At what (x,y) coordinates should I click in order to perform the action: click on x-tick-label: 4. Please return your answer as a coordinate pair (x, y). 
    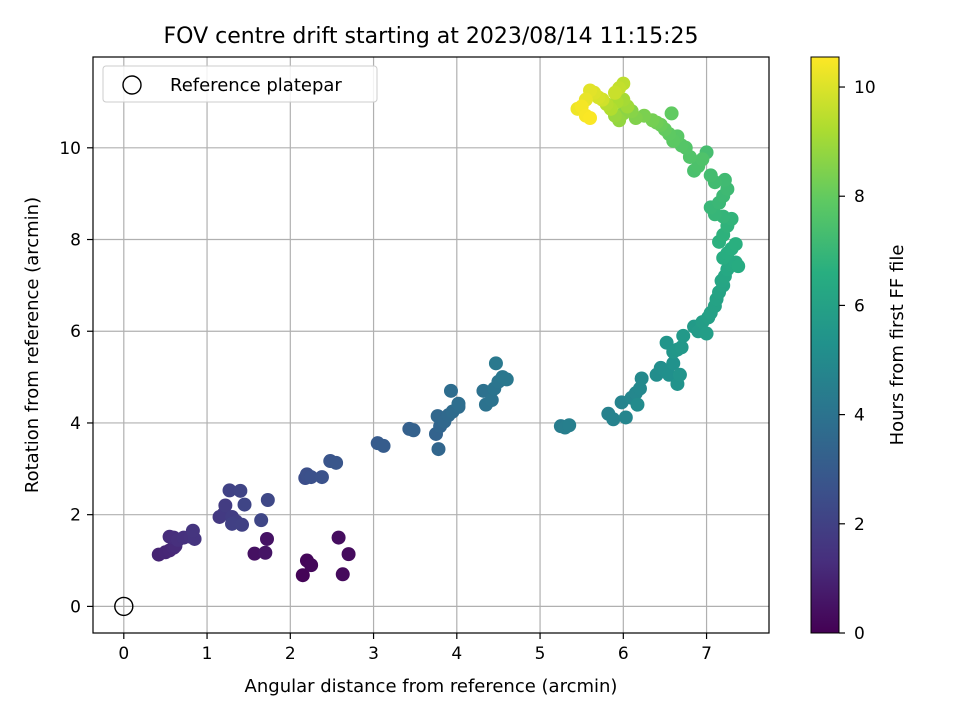
    Looking at the image, I should click on (456, 654).